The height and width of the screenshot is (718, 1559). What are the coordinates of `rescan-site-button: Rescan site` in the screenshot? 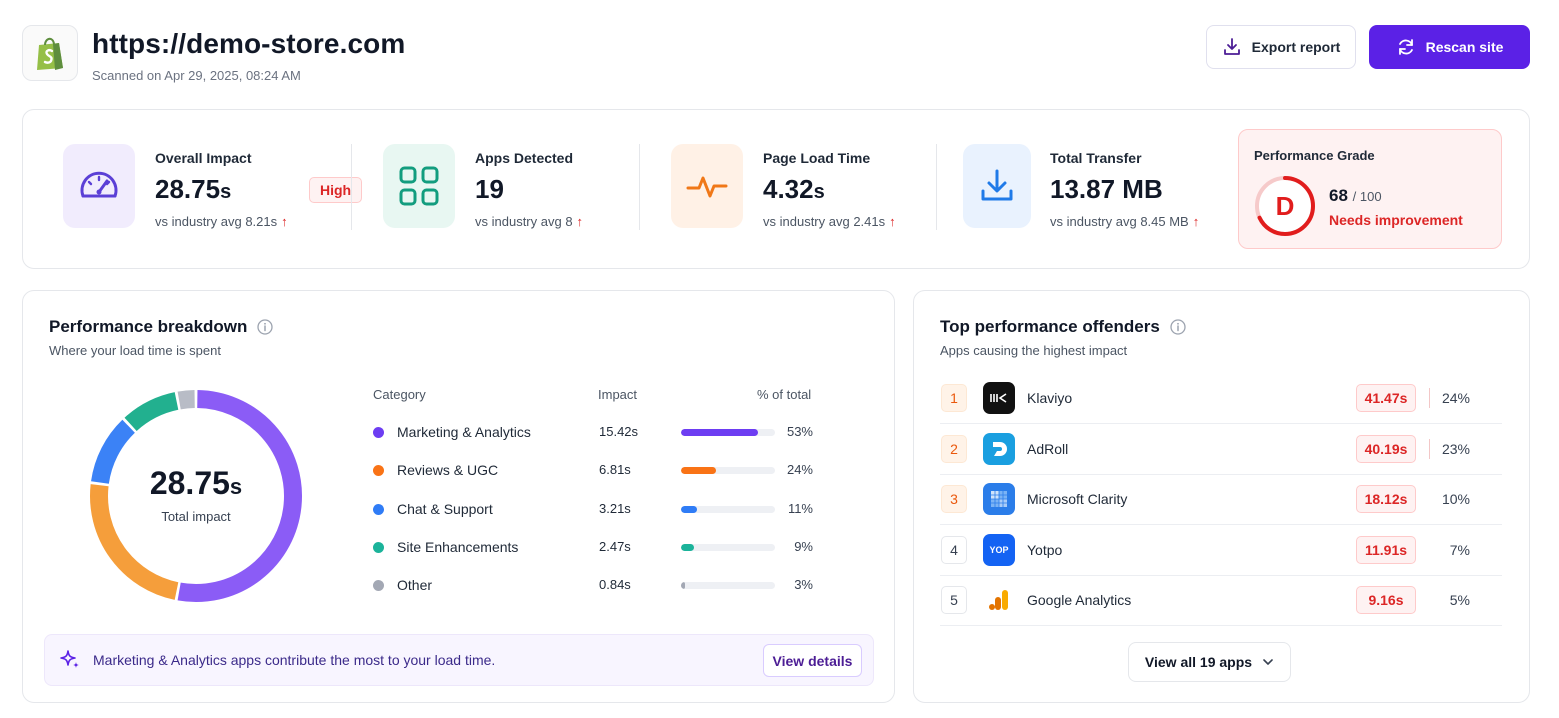 It's located at (1449, 47).